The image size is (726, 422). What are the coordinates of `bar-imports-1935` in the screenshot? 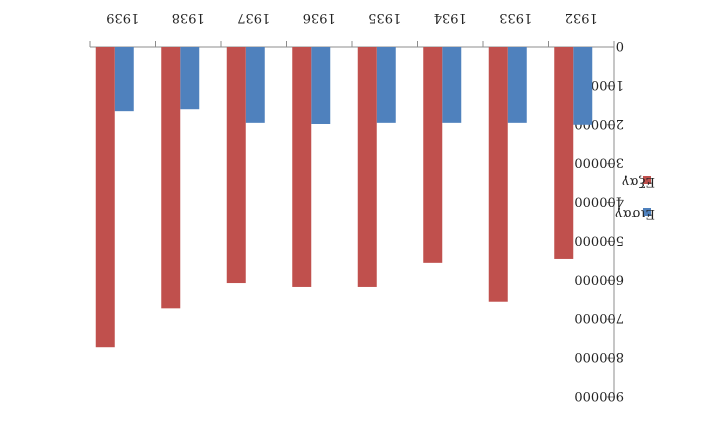 It's located at (386, 85).